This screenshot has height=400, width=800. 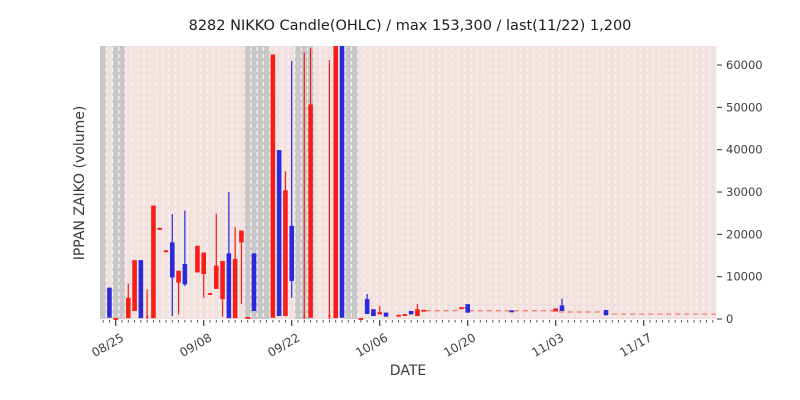 I want to click on y-tick-label: 30000, so click(x=744, y=192).